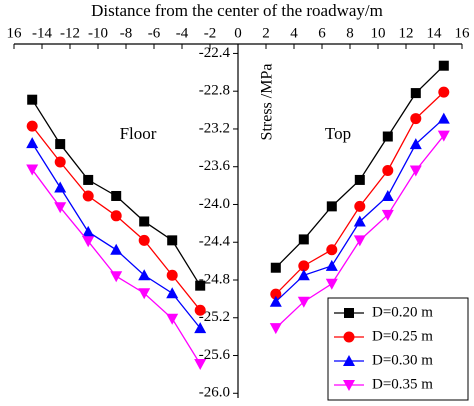  I want to click on y-tick-label: -24.8, so click(214, 279).